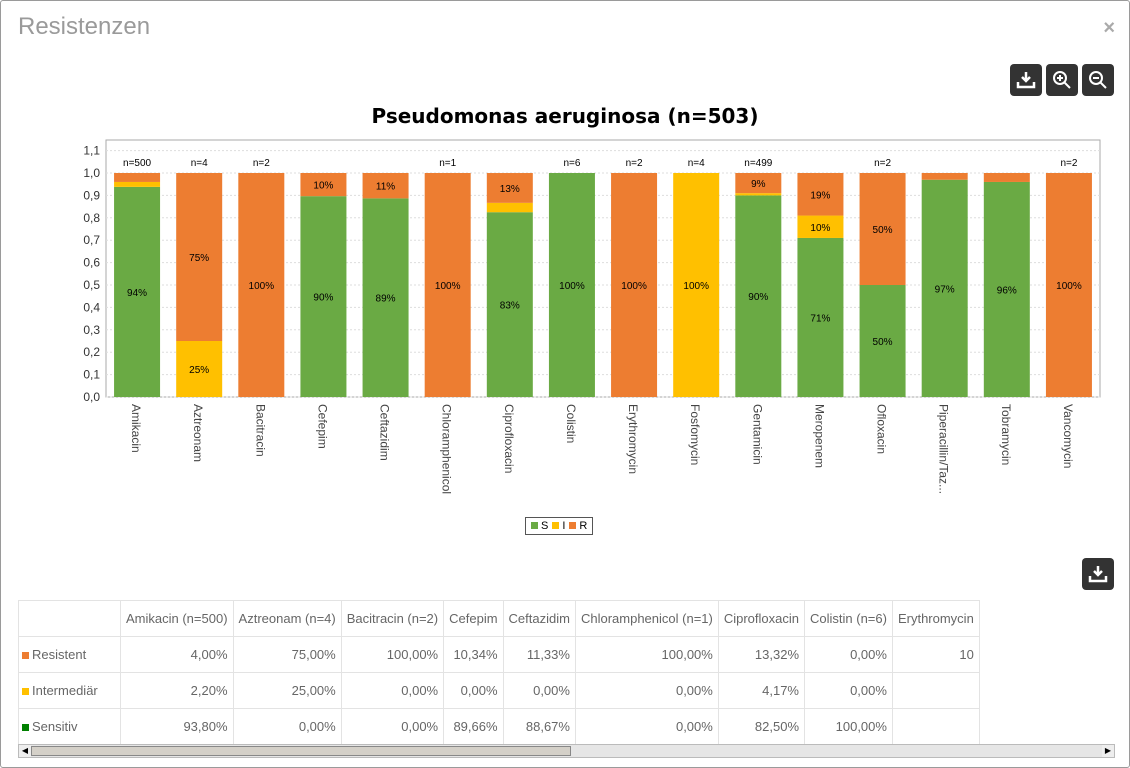  What do you see at coordinates (322, 426) in the screenshot?
I see `x-tick-label: Cefepim` at bounding box center [322, 426].